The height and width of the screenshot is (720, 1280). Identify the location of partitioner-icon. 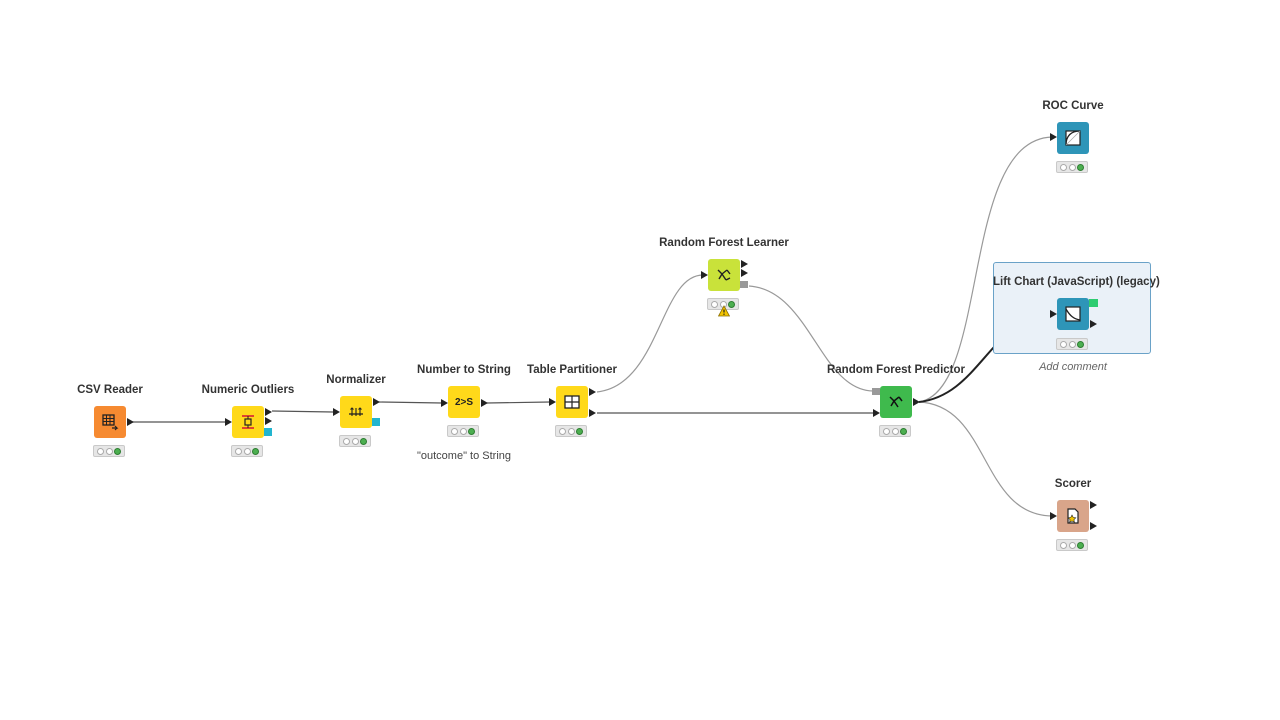
(572, 402).